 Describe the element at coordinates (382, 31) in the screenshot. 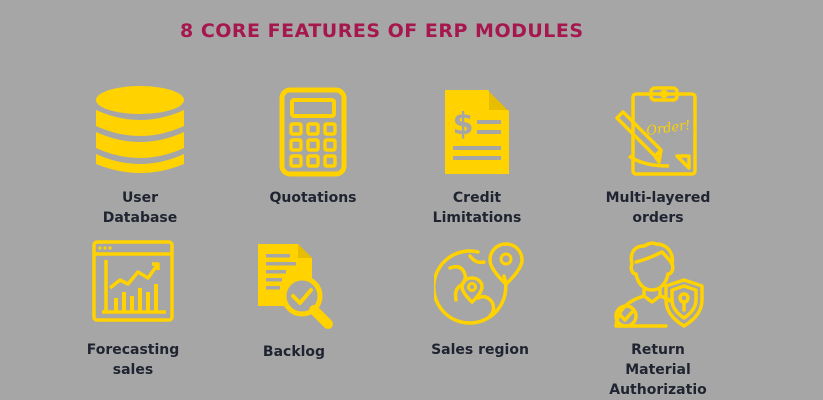

I see `page-title: 8 CORE FEATURES OF ERP MODULES` at that location.